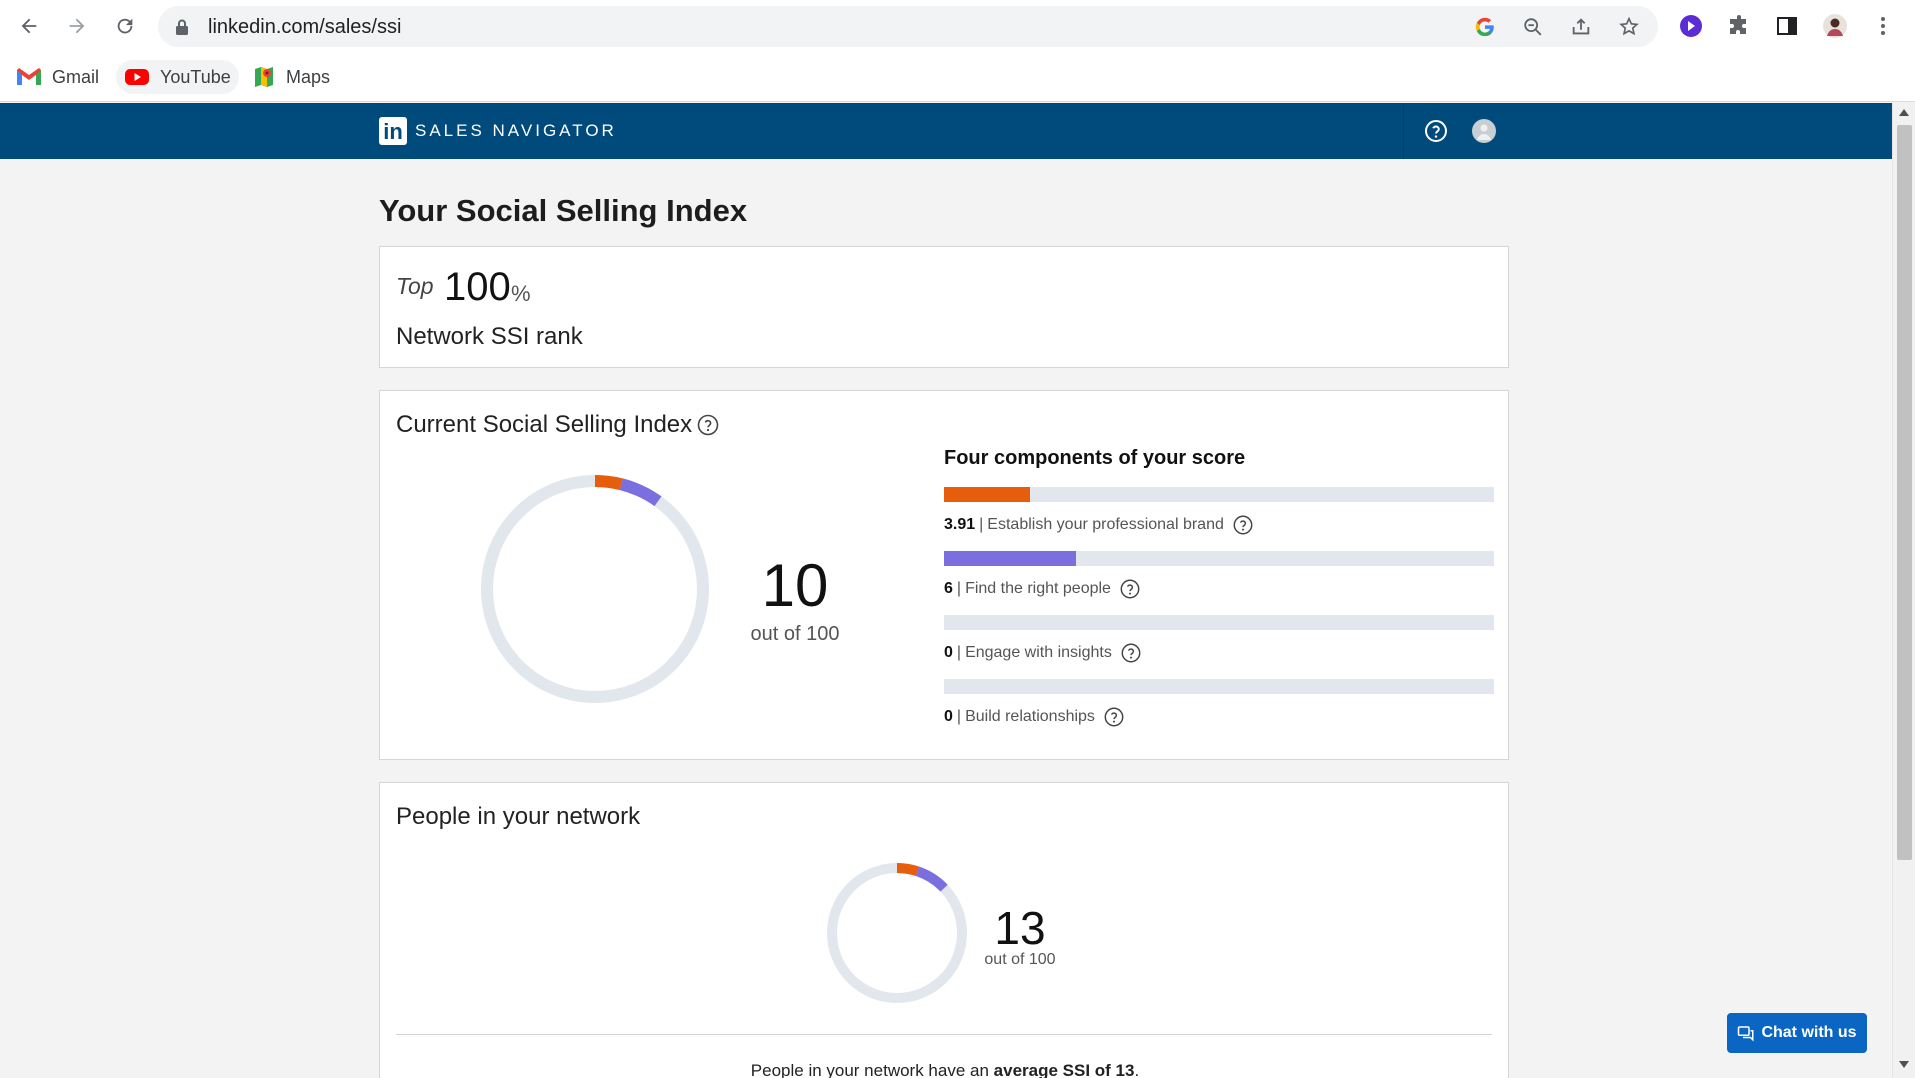 Image resolution: width=1915 pixels, height=1078 pixels. Describe the element at coordinates (305, 27) in the screenshot. I see `url-text: linkedin.com/sales/ssi` at that location.